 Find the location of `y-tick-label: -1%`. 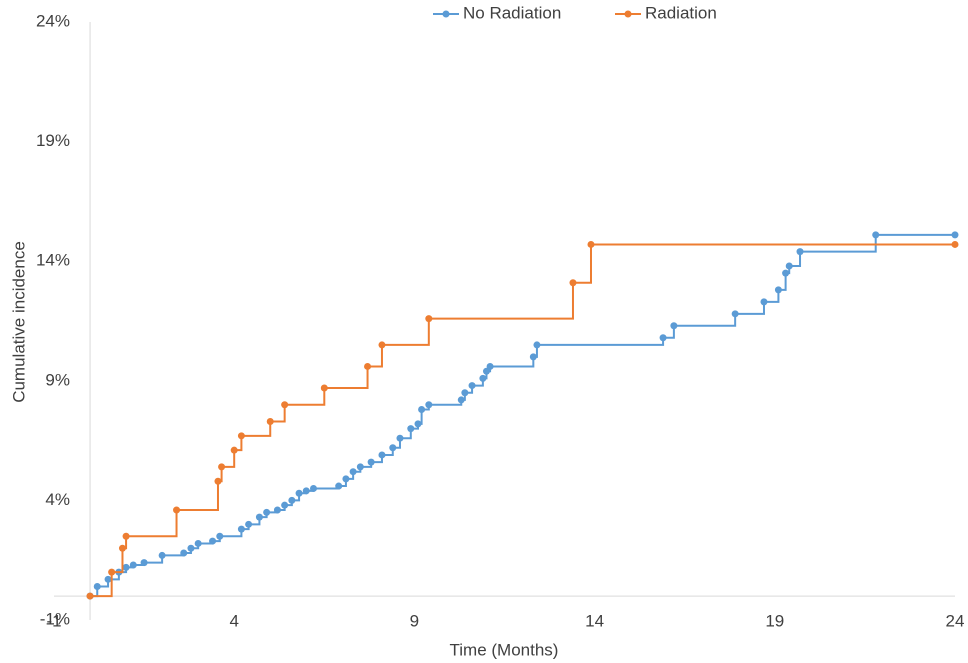

y-tick-label: -1% is located at coordinates (55, 618).